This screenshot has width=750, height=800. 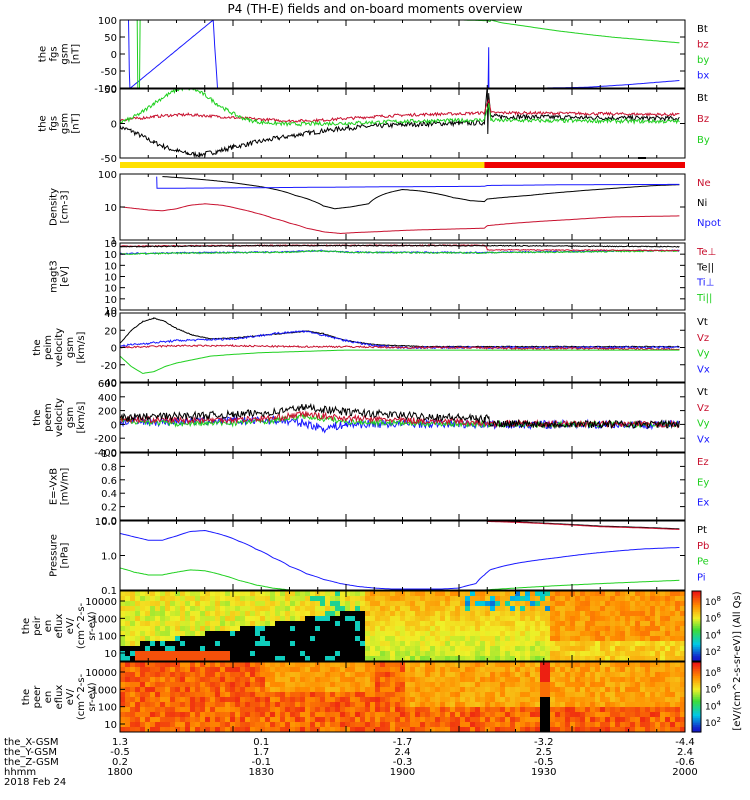 What do you see at coordinates (544, 742) in the screenshot?
I see `x-row-value: -3.2` at bounding box center [544, 742].